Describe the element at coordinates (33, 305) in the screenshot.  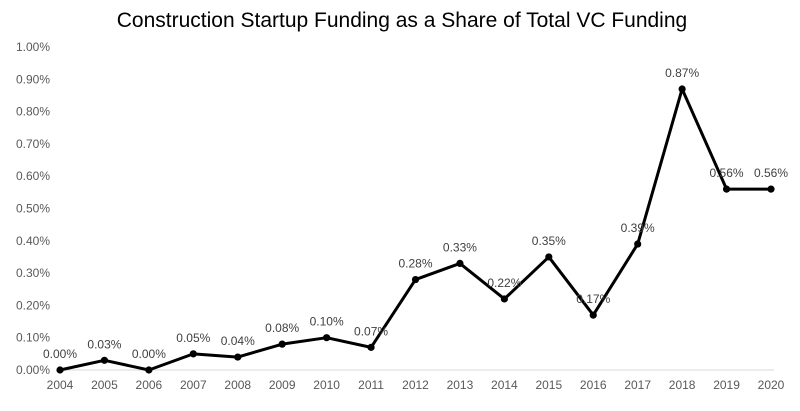
I see `y-tick-label: 0.20%` at that location.